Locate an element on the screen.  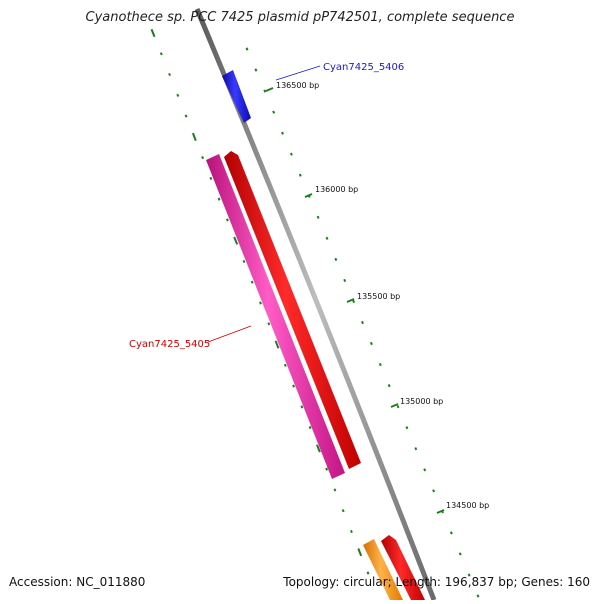
tick-label: 136000 bp is located at coordinates (336, 189).